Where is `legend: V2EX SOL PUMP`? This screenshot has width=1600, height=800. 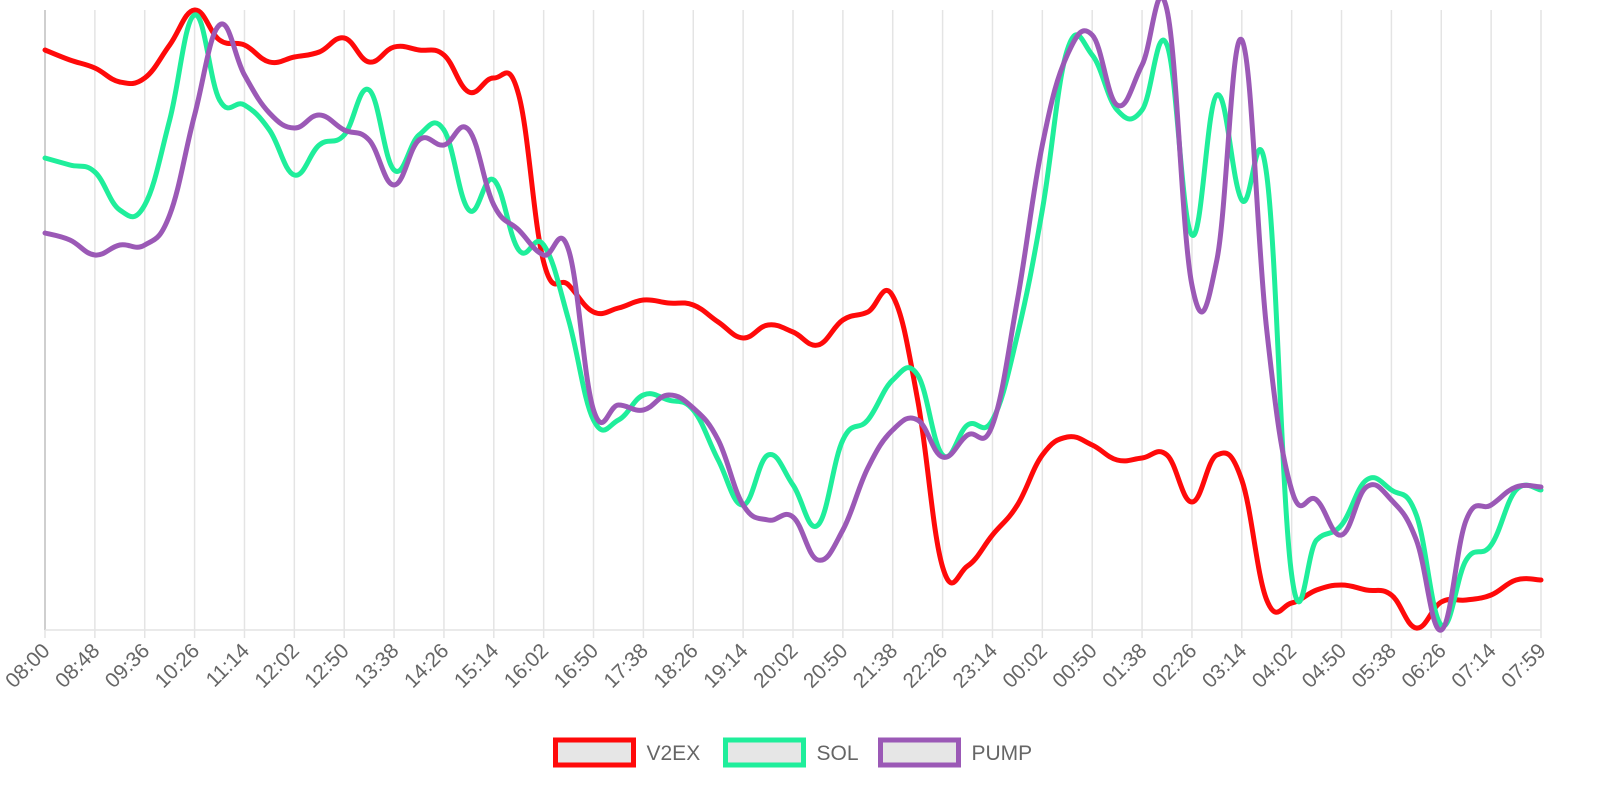 legend: V2EX SOL PUMP is located at coordinates (793, 752).